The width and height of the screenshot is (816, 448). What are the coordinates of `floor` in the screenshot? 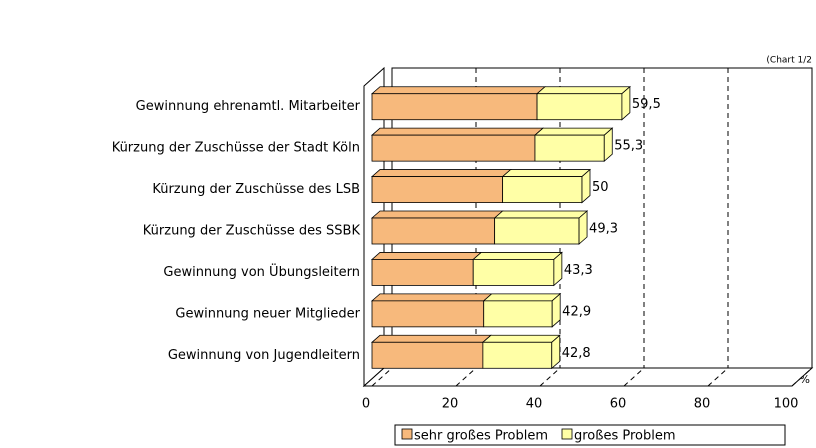 It's located at (588, 377).